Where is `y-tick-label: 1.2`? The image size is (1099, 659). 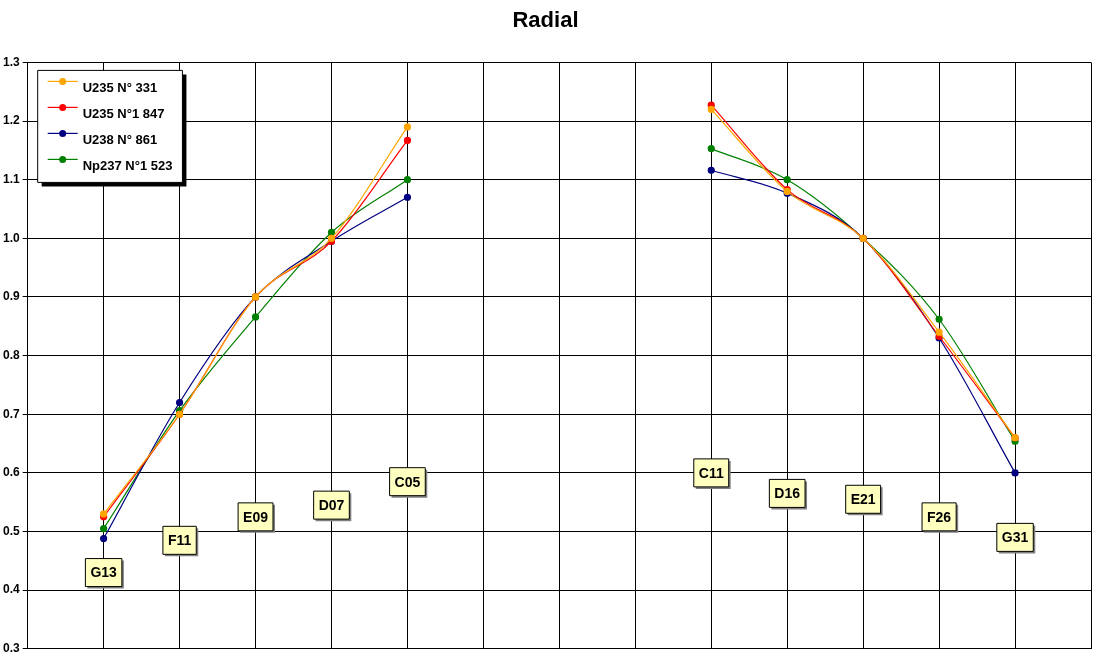 y-tick-label: 1.2 is located at coordinates (11, 120).